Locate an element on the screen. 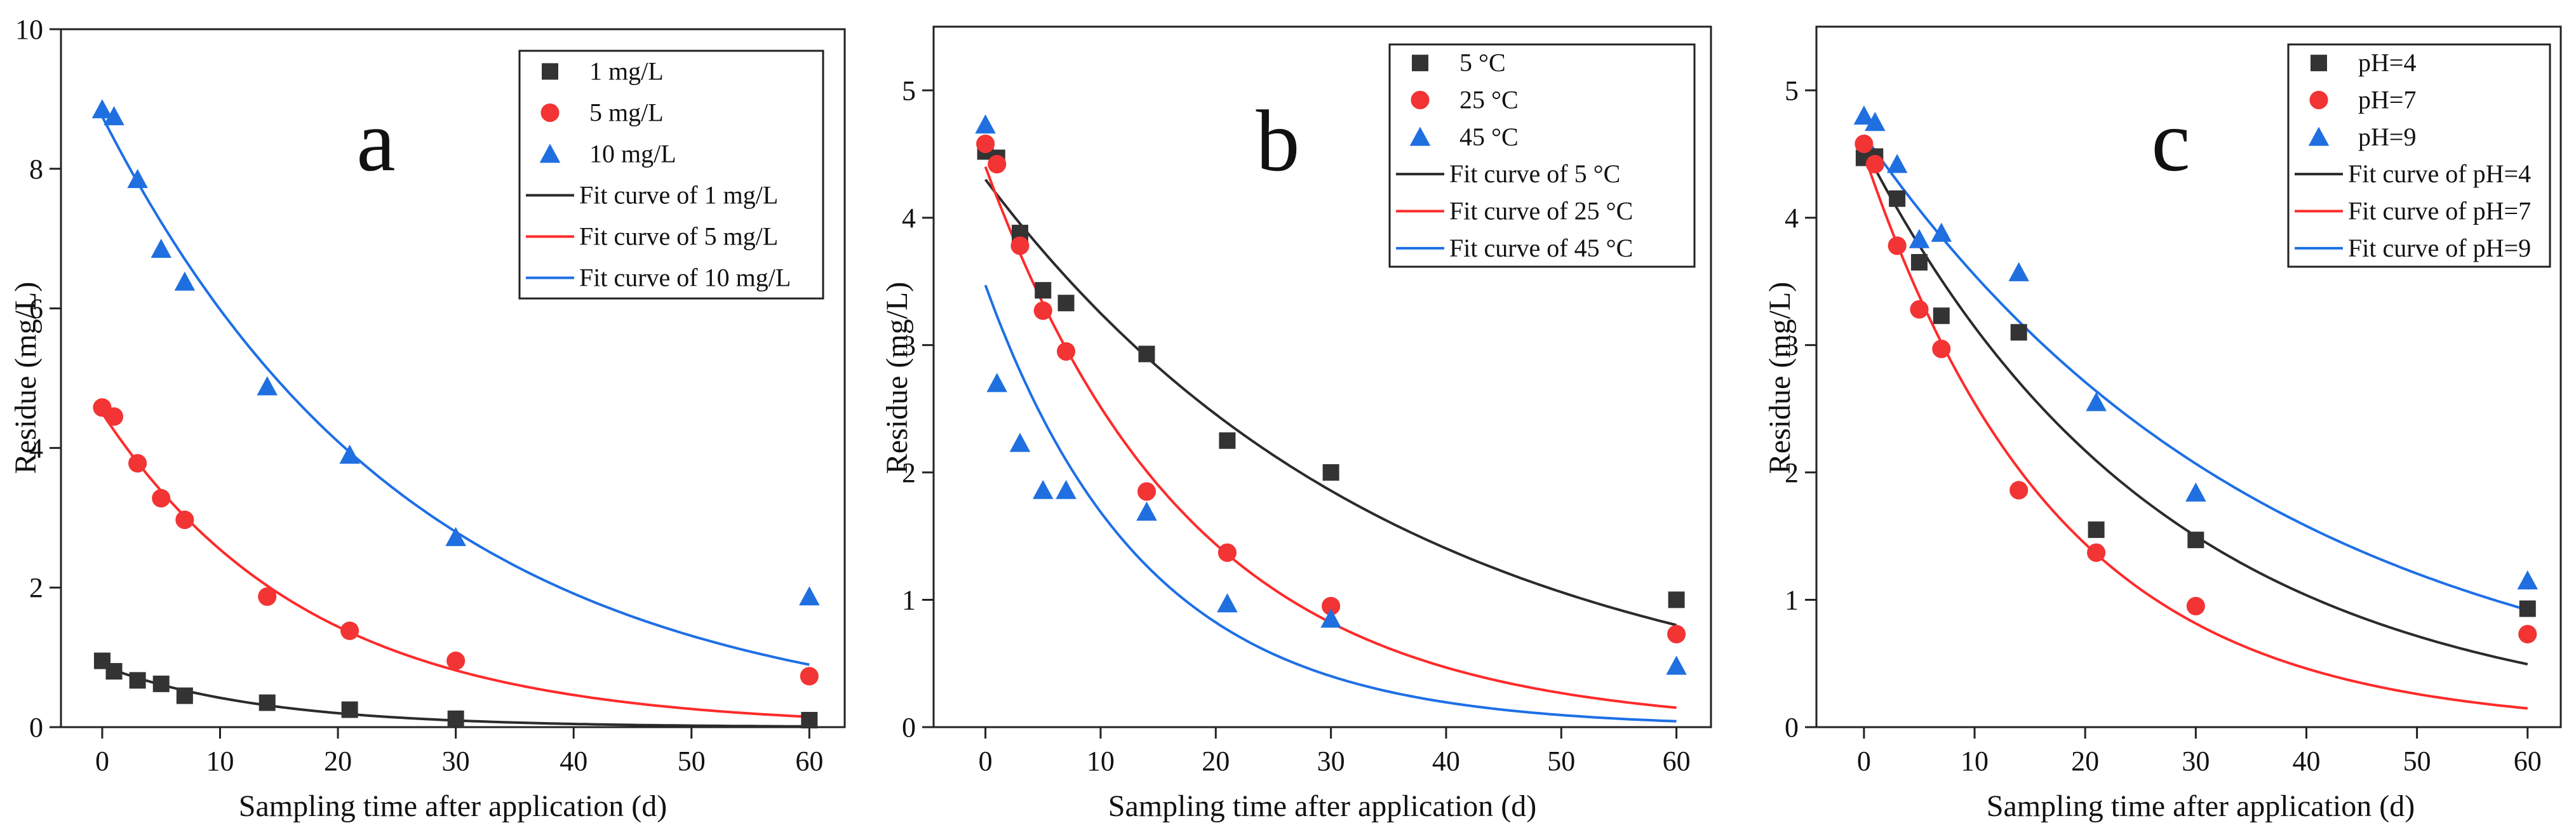 Image resolution: width=2576 pixels, height=837 pixels. y-tick-label: 5 is located at coordinates (909, 90).